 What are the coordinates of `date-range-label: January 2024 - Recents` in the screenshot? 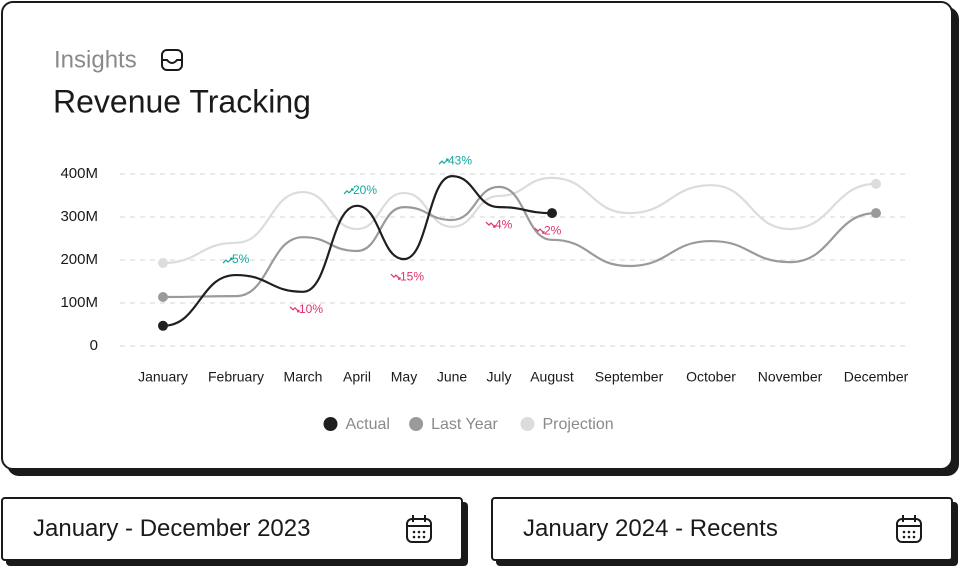 It's located at (650, 528).